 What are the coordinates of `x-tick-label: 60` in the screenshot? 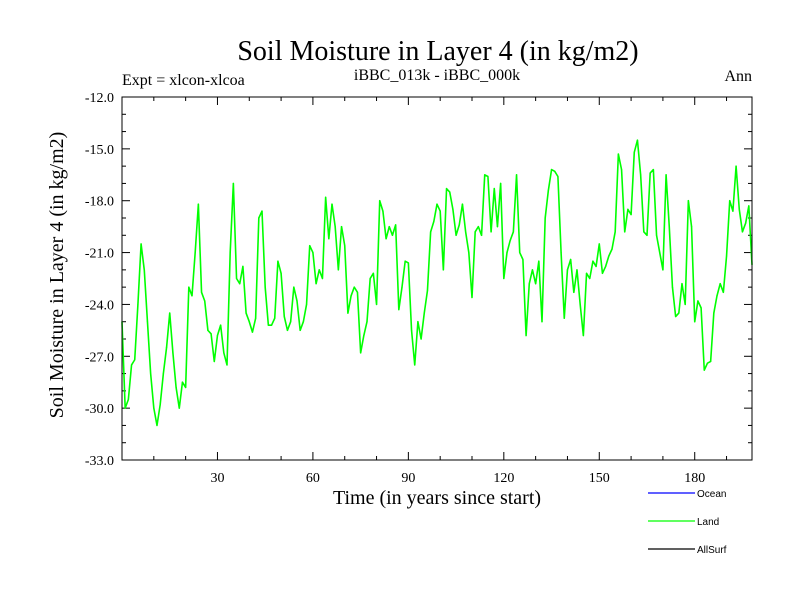 It's located at (313, 478).